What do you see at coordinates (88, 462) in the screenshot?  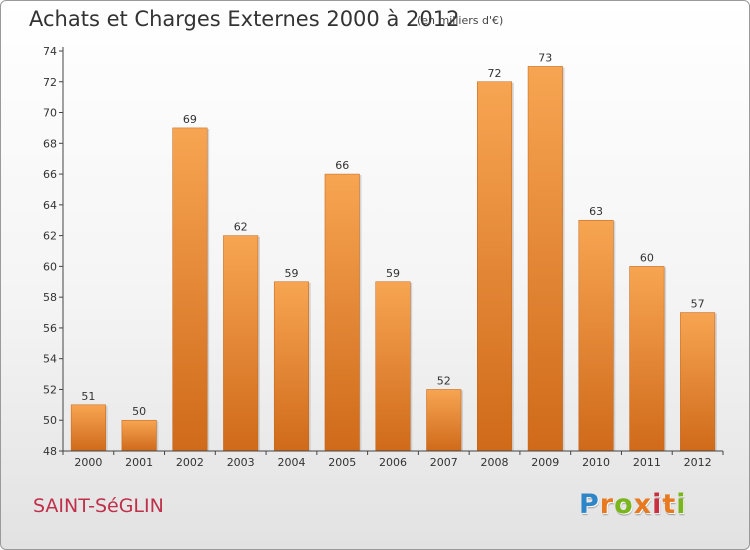 I see `x-tick-label: 2000` at bounding box center [88, 462].